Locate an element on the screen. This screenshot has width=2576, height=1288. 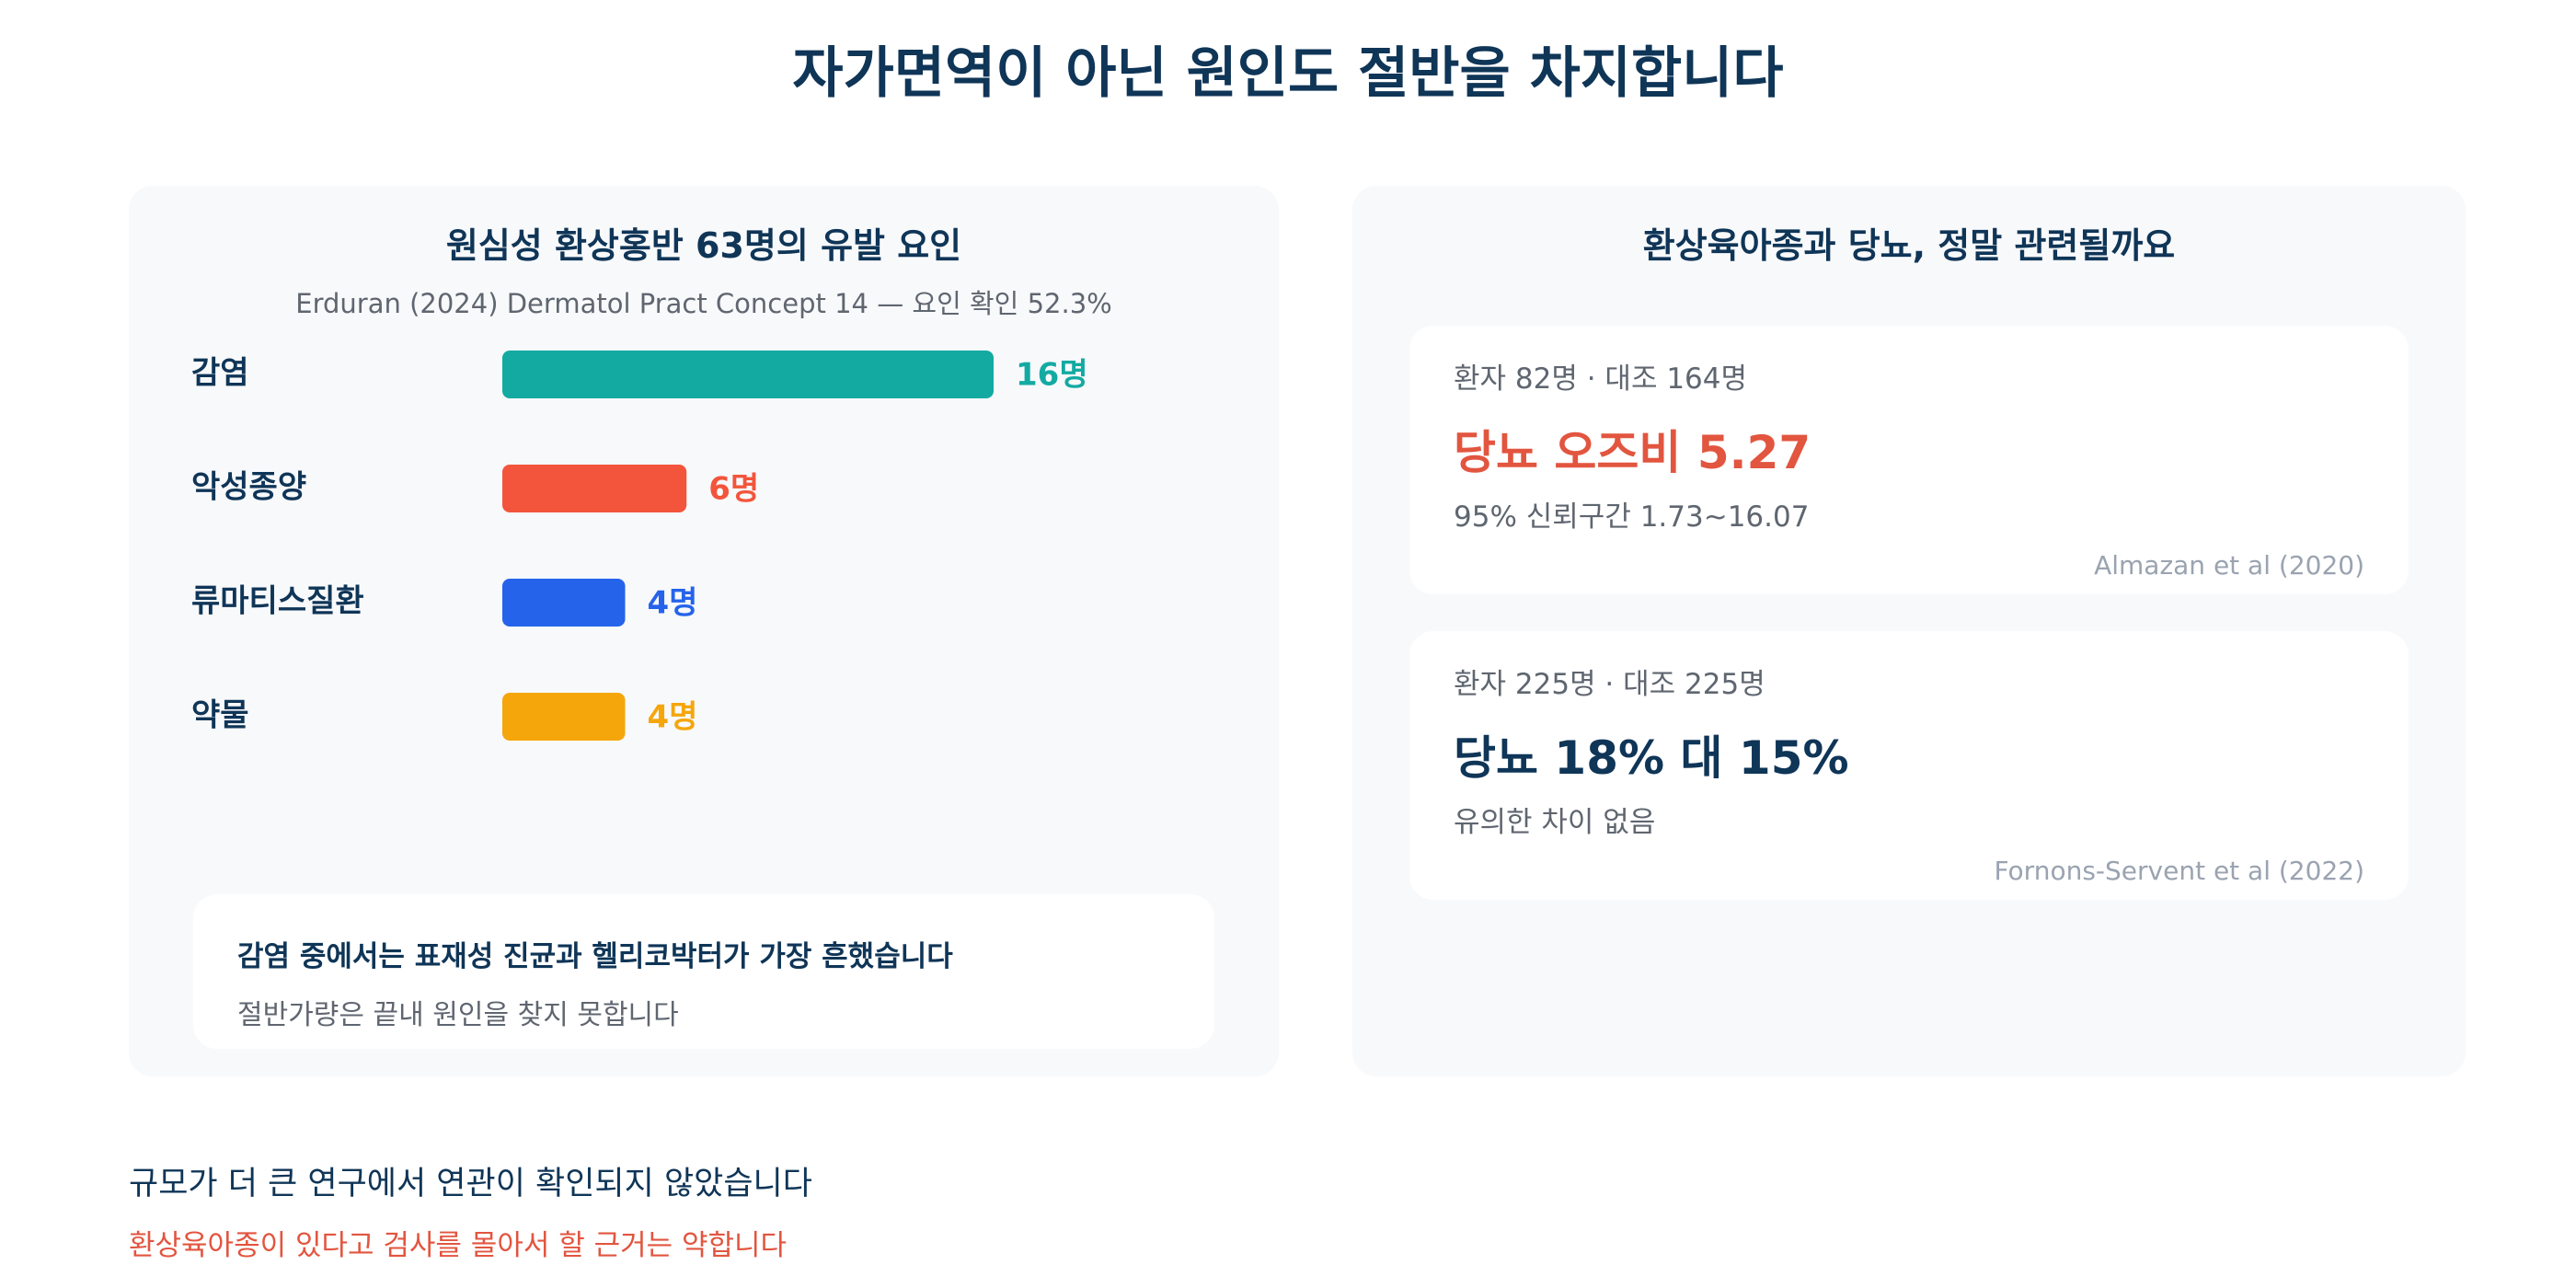
study-sample-sizes: 환자 225명 · 대조 225명 is located at coordinates (1609, 684).